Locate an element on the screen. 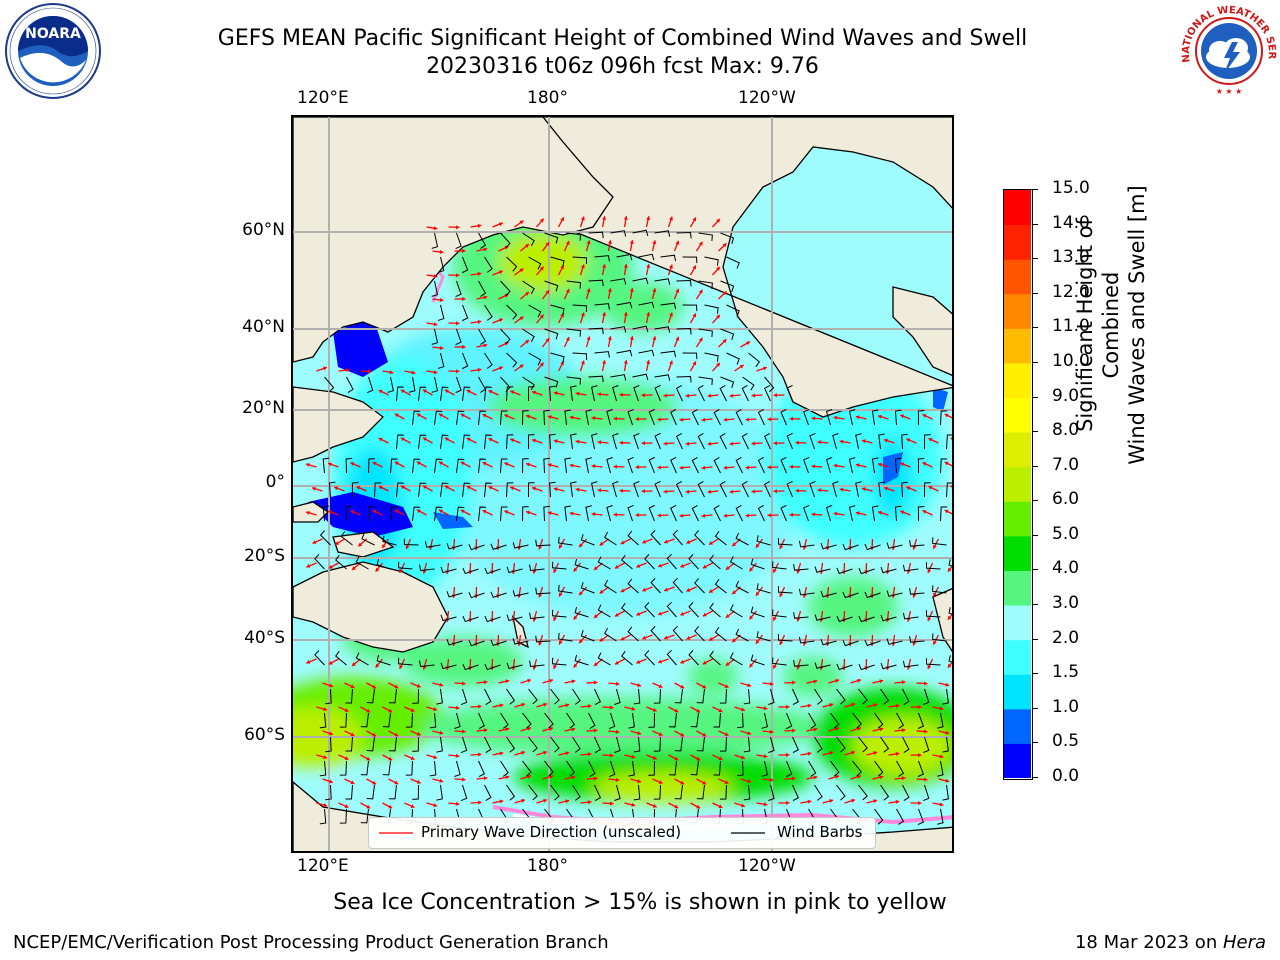 This screenshot has width=1280, height=960. y-tick-20s: 20°S is located at coordinates (264, 556).